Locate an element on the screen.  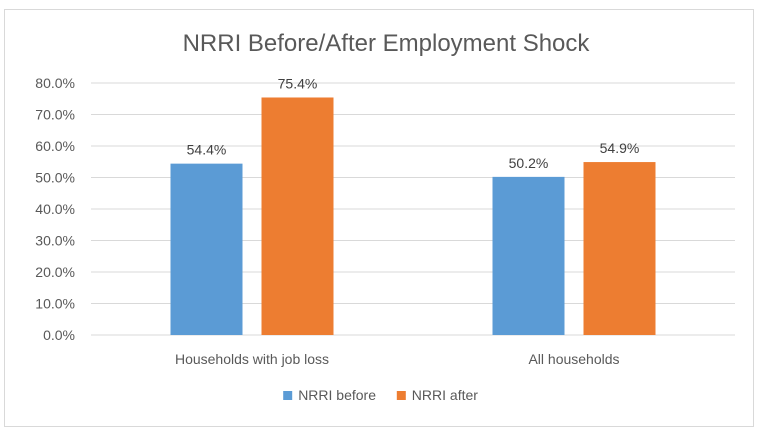
data-label: 54.9% is located at coordinates (620, 148).